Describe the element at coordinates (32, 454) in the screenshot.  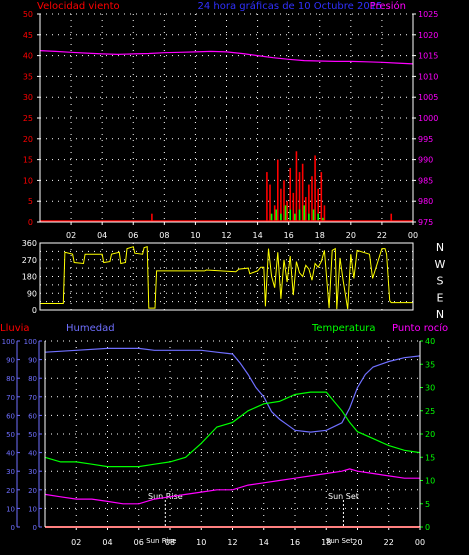
I see `humidity-tick-label: 40` at that location.